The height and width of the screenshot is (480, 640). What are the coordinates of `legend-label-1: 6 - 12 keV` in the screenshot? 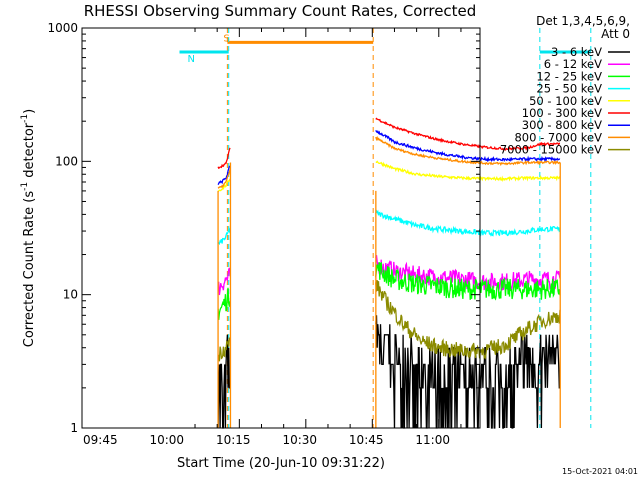 It's located at (573, 64).